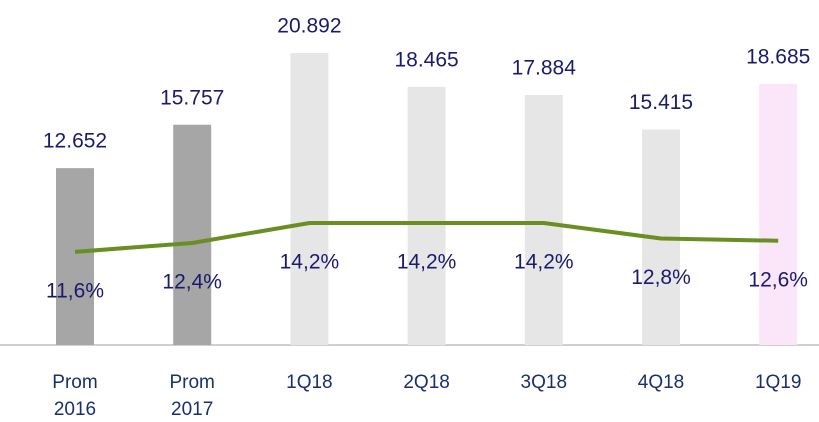 Image resolution: width=819 pixels, height=422 pixels. What do you see at coordinates (192, 281) in the screenshot?
I see `line-value-label: 12,4%` at bounding box center [192, 281].